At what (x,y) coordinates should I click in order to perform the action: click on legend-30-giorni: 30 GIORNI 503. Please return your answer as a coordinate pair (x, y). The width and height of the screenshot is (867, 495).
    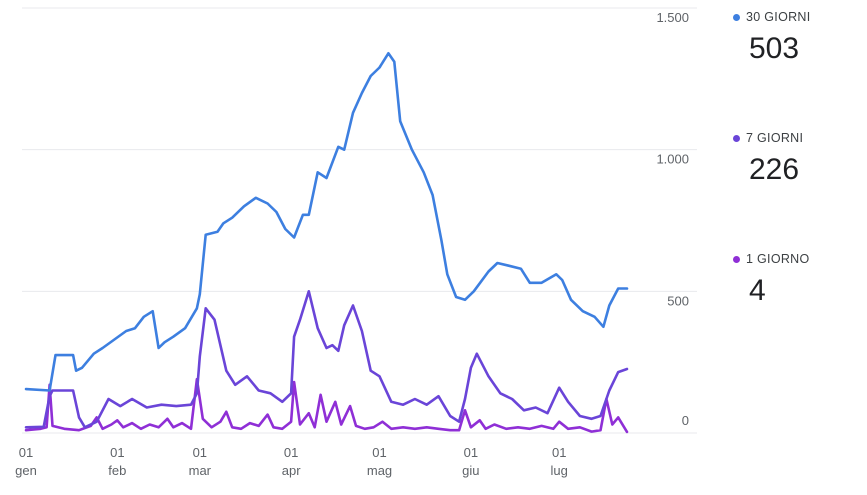
    Looking at the image, I should click on (798, 37).